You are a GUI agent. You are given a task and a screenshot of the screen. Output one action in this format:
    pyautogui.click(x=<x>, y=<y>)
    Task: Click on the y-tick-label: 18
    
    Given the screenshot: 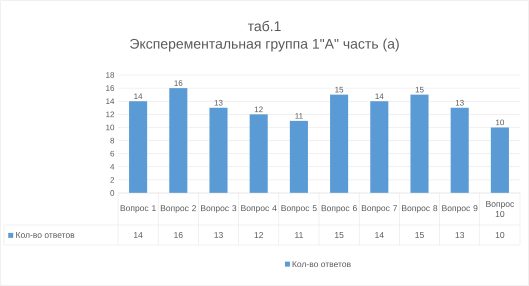 What is the action you would take?
    pyautogui.click(x=110, y=75)
    